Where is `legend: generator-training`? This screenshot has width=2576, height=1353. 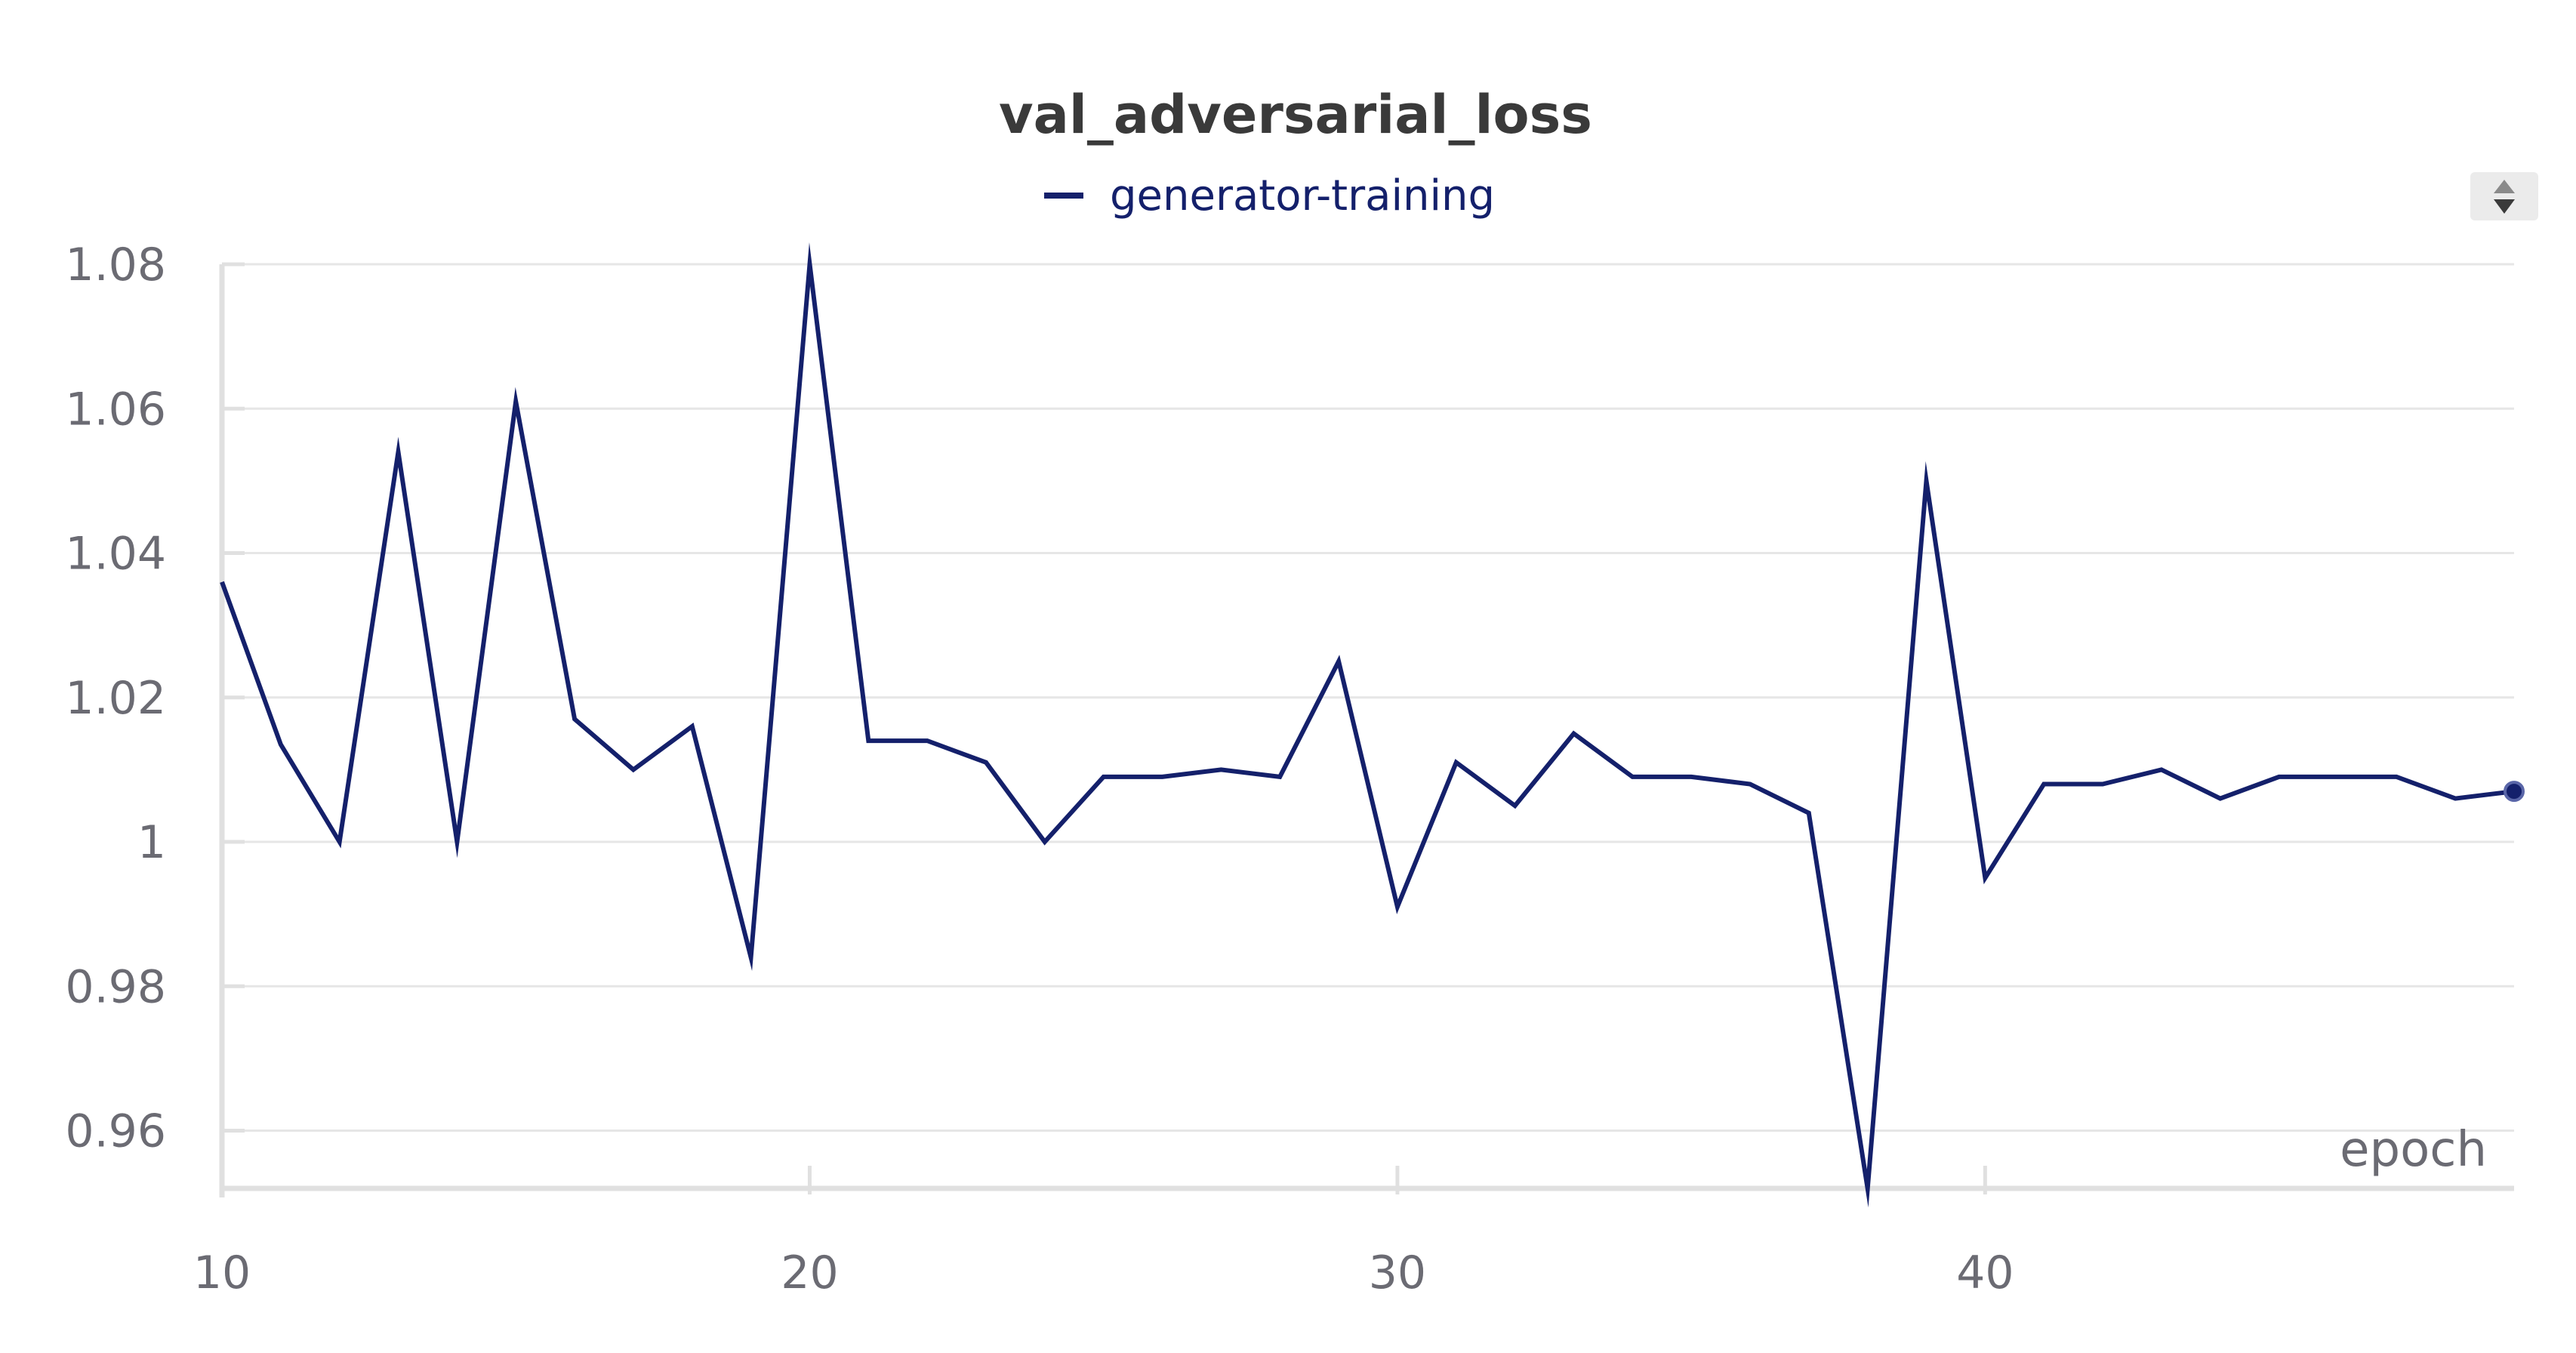 legend: generator-training is located at coordinates (1269, 195).